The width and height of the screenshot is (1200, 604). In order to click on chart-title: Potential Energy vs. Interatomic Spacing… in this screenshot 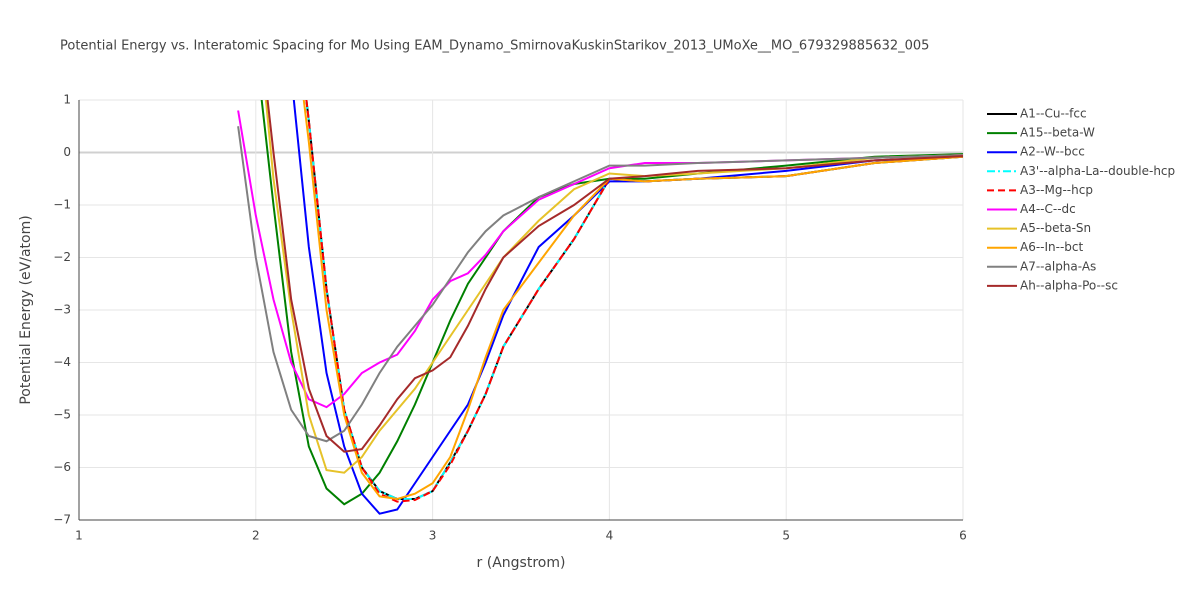, I will do `click(494, 46)`.